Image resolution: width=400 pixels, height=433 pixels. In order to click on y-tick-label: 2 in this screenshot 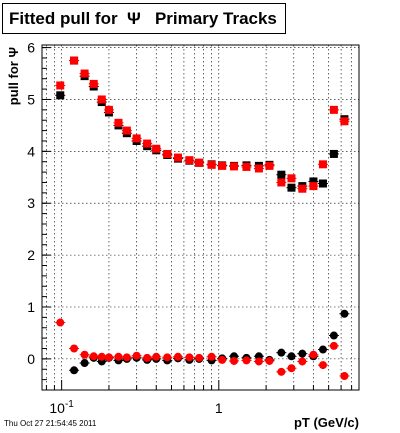, I will do `click(31, 255)`.